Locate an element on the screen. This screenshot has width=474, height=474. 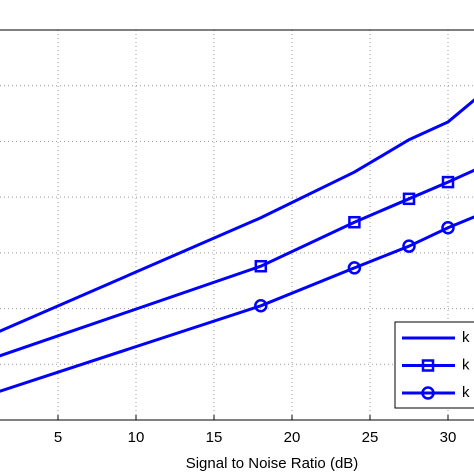
x-tick-label: 10 is located at coordinates (136, 437).